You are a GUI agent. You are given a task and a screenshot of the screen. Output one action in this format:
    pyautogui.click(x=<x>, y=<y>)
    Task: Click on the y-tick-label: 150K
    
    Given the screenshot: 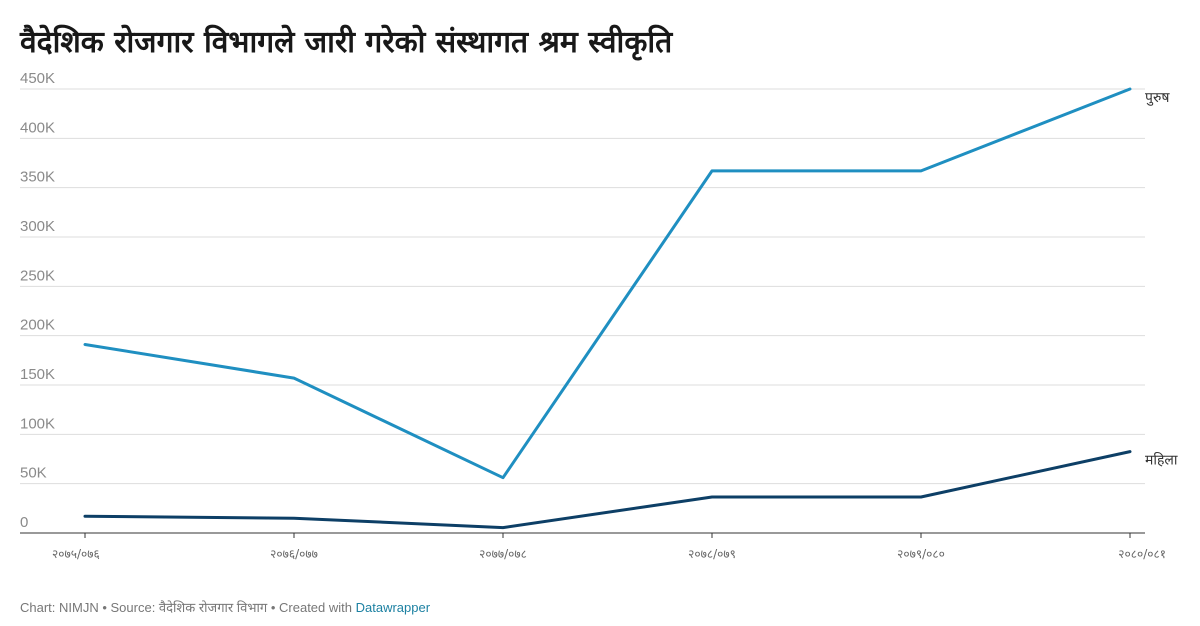 What is the action you would take?
    pyautogui.click(x=37, y=374)
    